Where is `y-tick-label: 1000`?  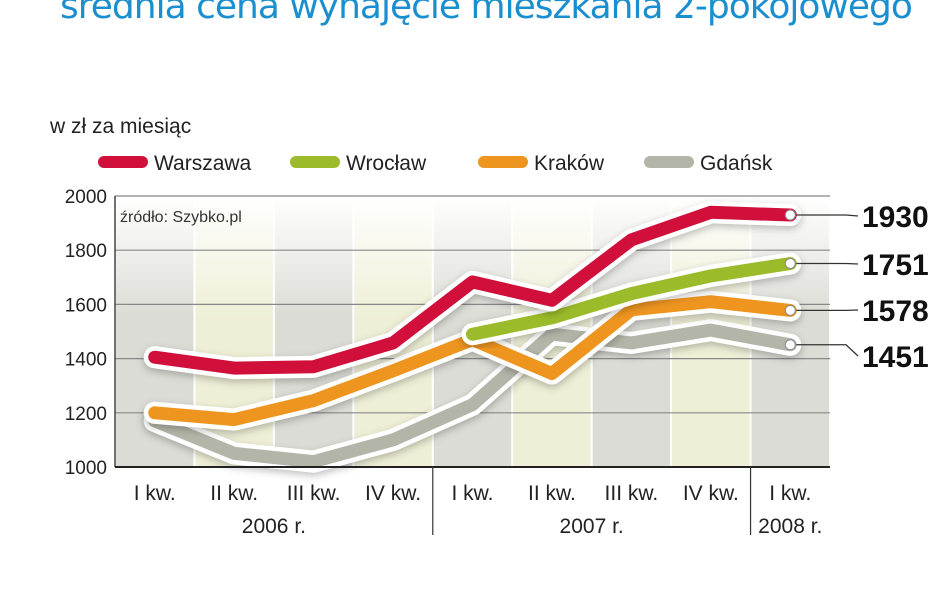 y-tick-label: 1000 is located at coordinates (86, 468).